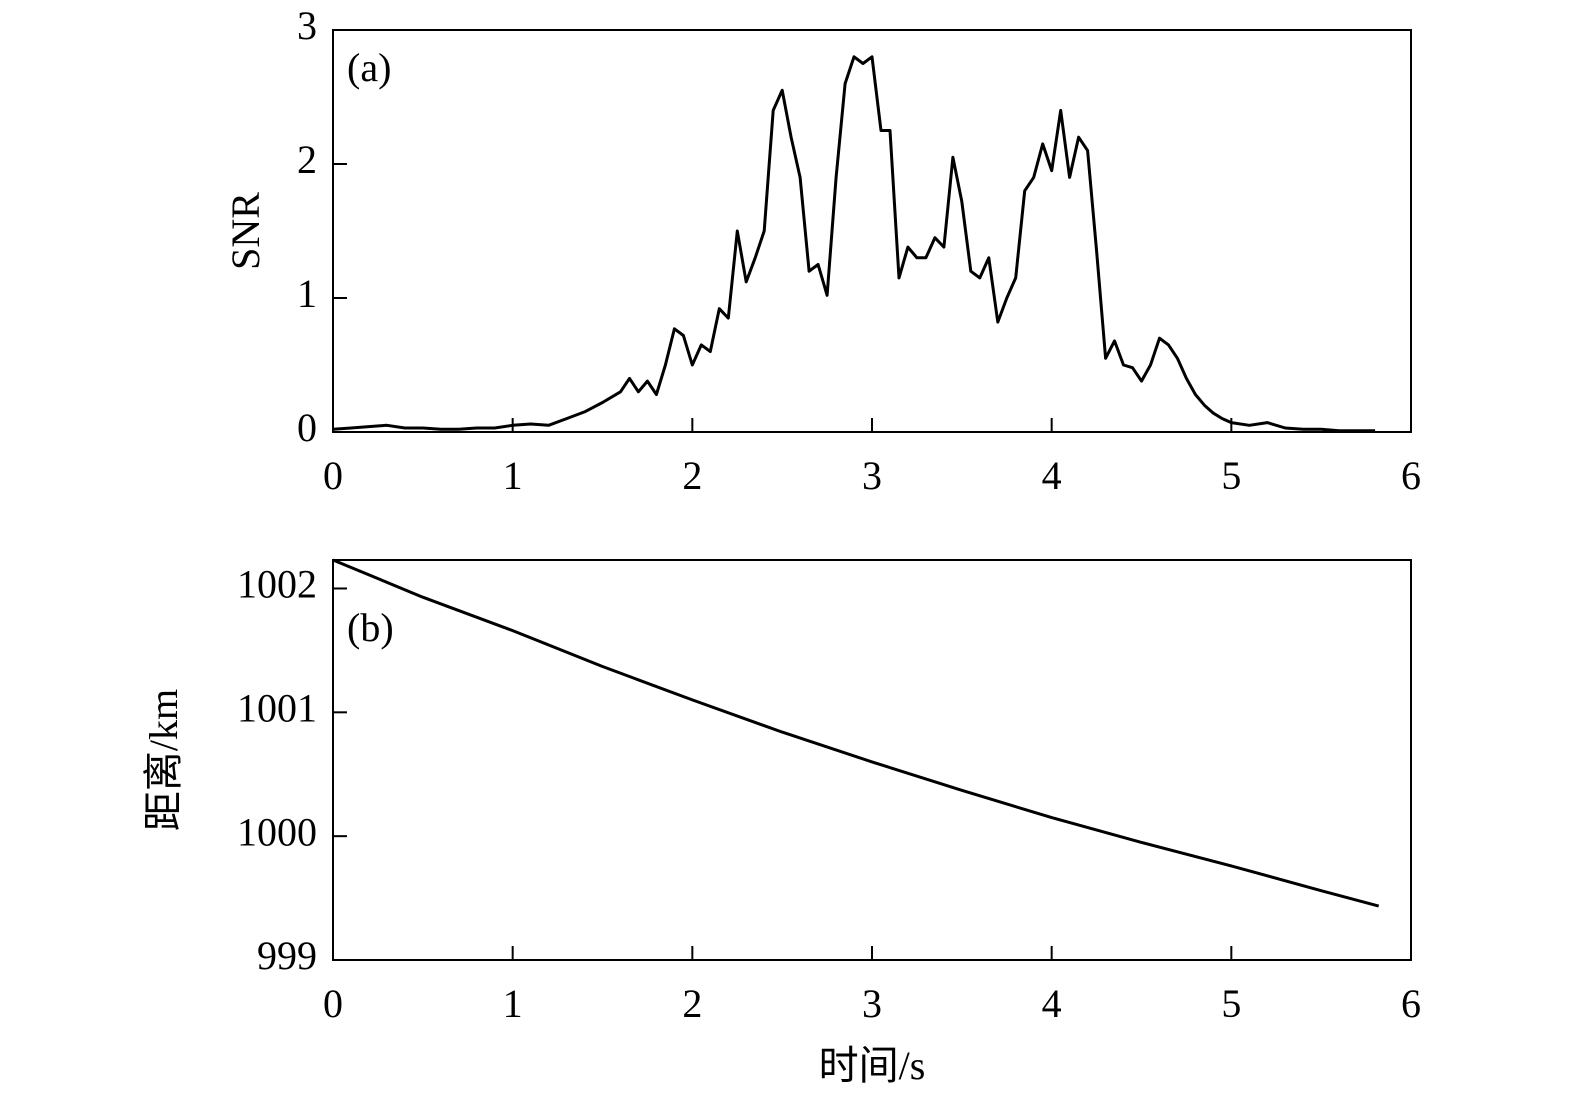  Describe the element at coordinates (277, 831) in the screenshot. I see `y-tick-label: 1000` at that location.